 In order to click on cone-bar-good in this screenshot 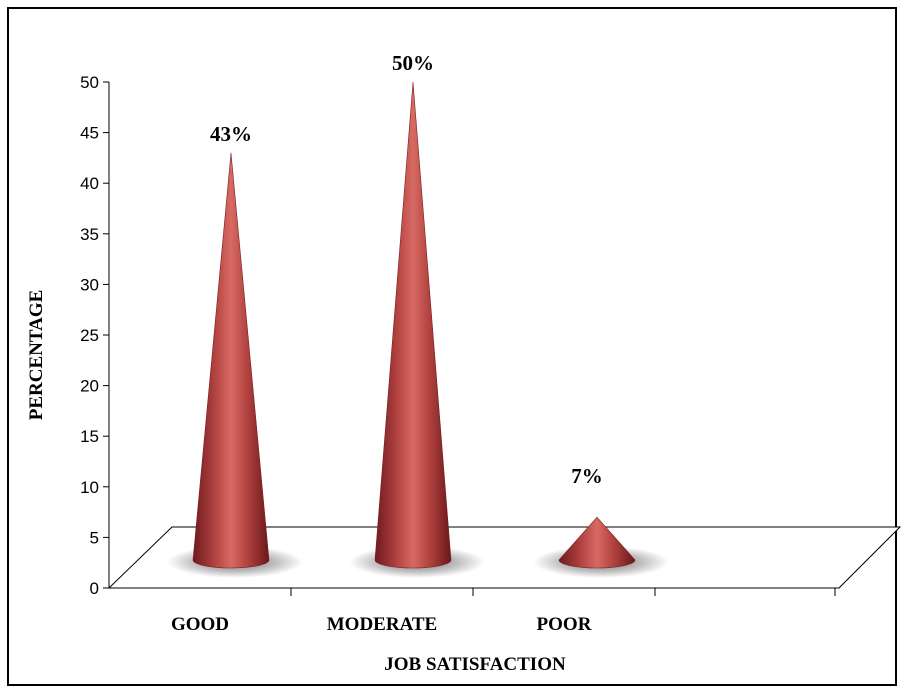, I will do `click(231, 360)`.